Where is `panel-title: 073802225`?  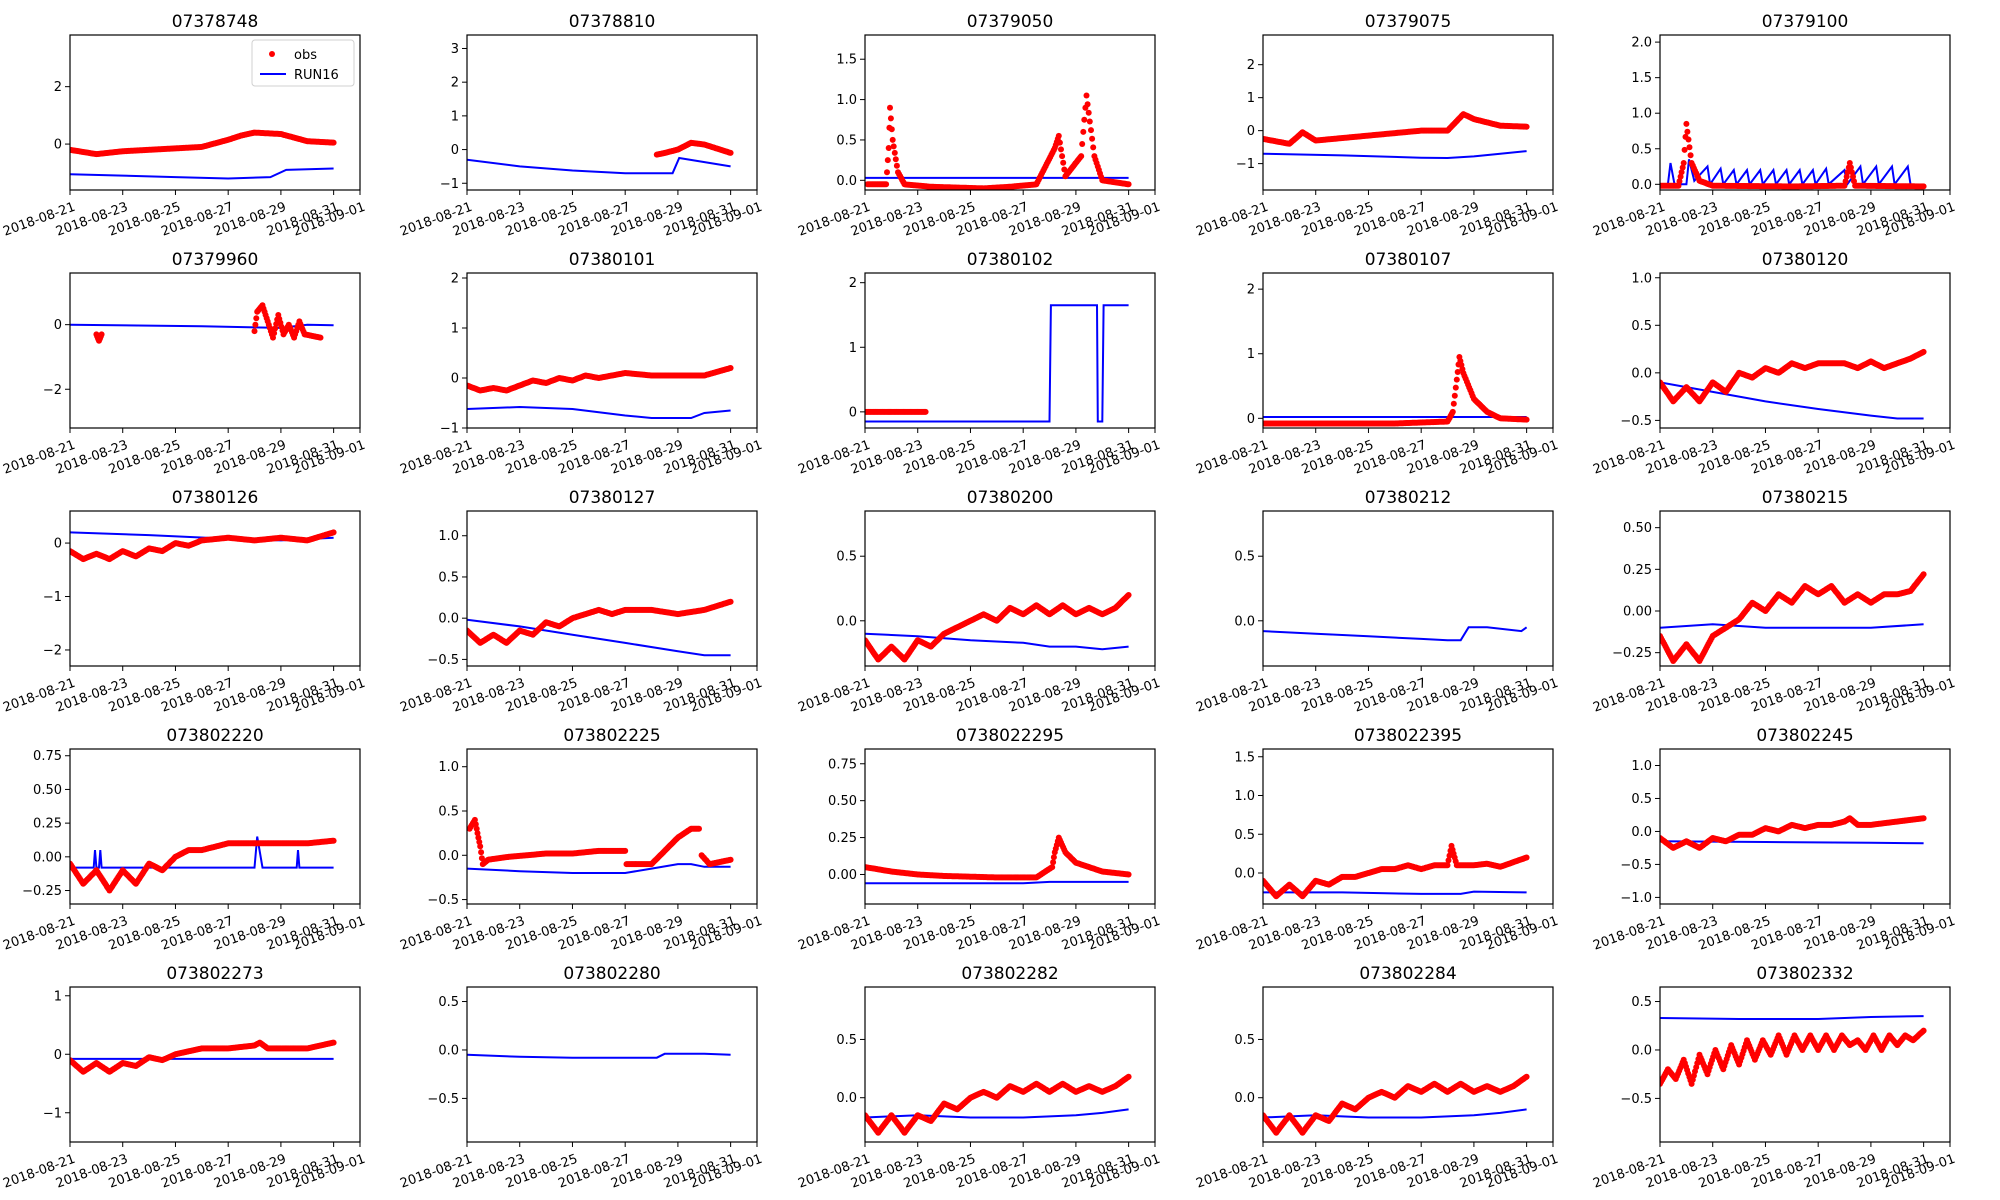
panel-title: 073802225 is located at coordinates (611, 736).